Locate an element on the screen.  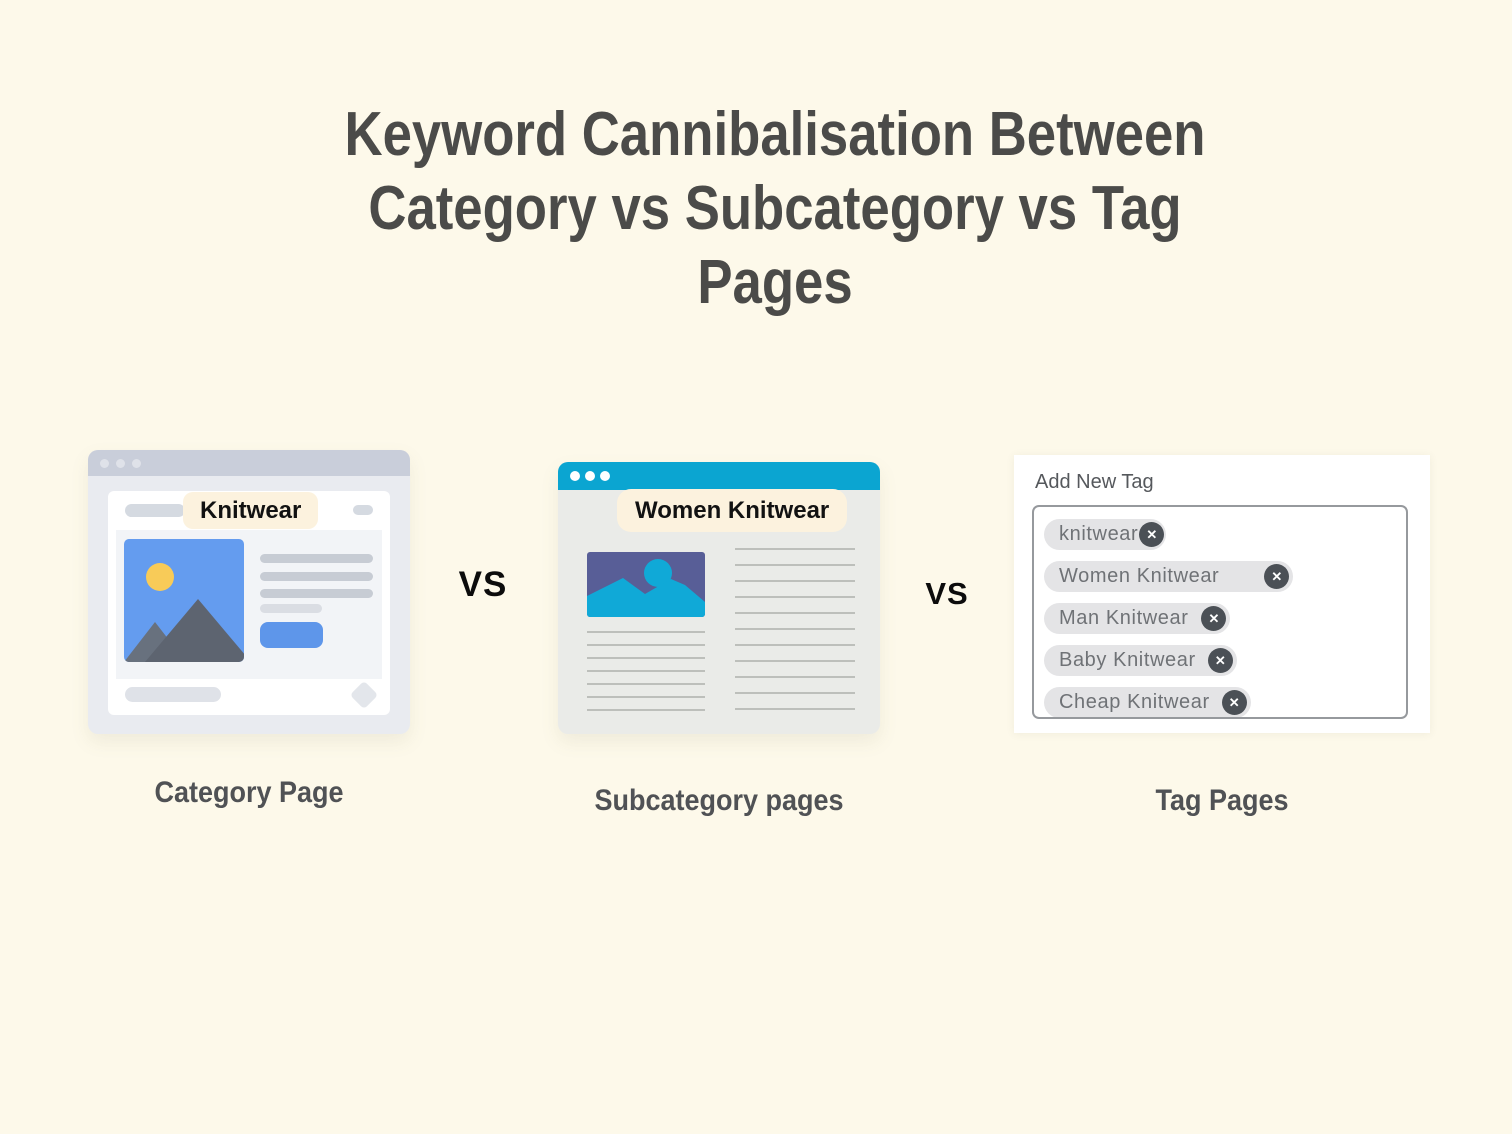
browser-content-panel: Knitwear is located at coordinates (249, 603).